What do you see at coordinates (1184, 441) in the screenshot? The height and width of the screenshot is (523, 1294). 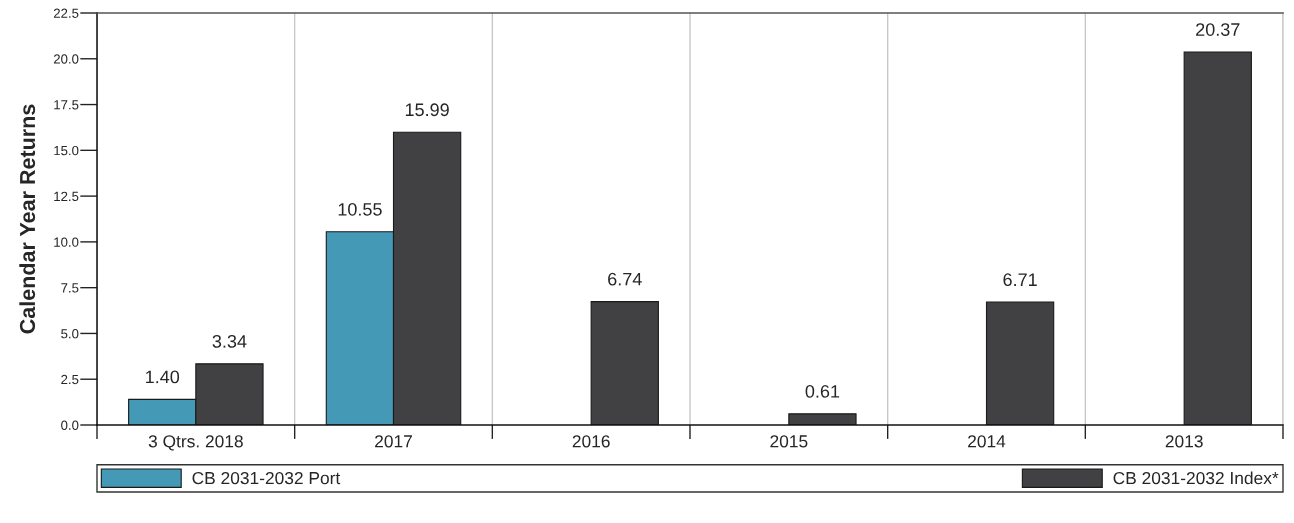 I see `x-tick-label: 2013` at bounding box center [1184, 441].